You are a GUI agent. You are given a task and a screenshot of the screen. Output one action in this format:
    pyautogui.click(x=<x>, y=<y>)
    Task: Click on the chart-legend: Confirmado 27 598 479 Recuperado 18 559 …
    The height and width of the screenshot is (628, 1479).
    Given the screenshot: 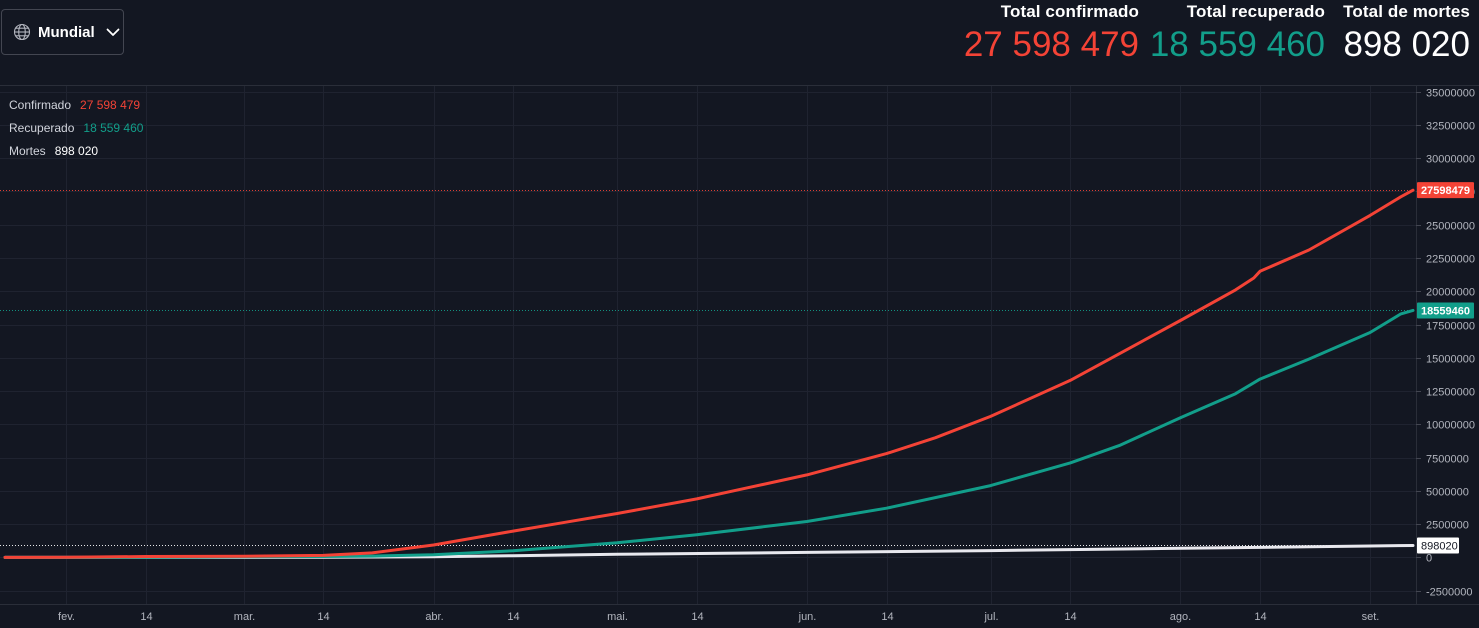 What is the action you would take?
    pyautogui.click(x=76, y=128)
    